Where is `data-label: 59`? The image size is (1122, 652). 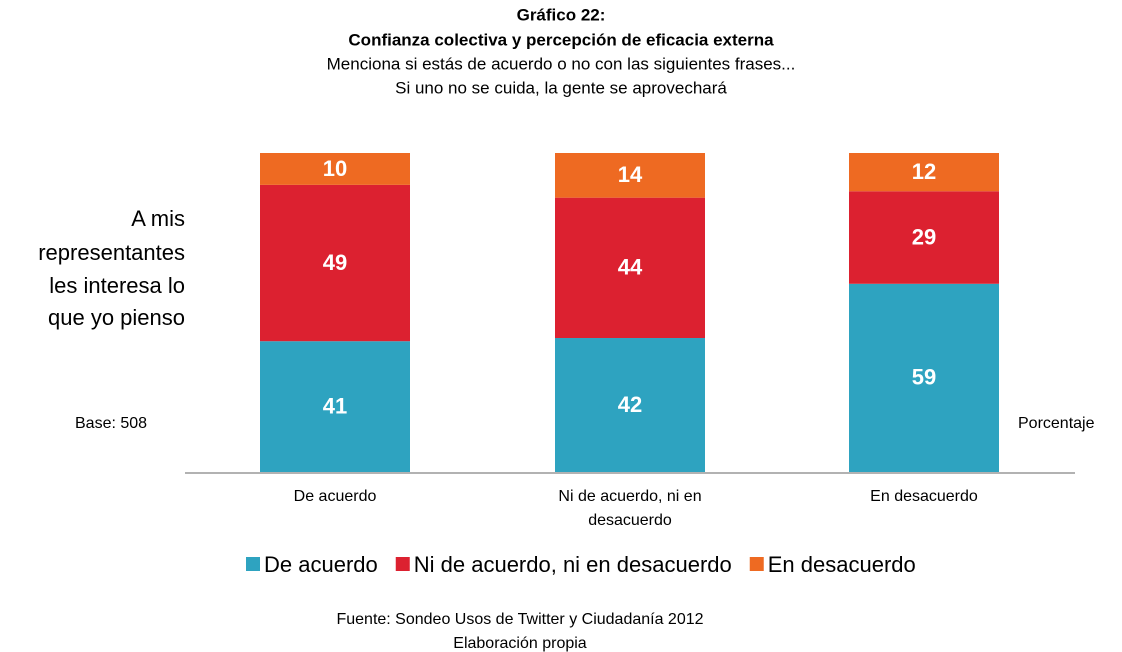
data-label: 59 is located at coordinates (924, 377).